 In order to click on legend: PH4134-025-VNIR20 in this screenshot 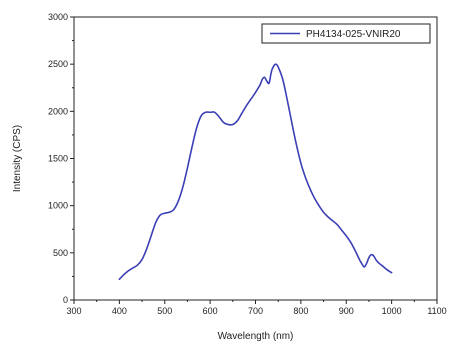, I will do `click(346, 33)`.